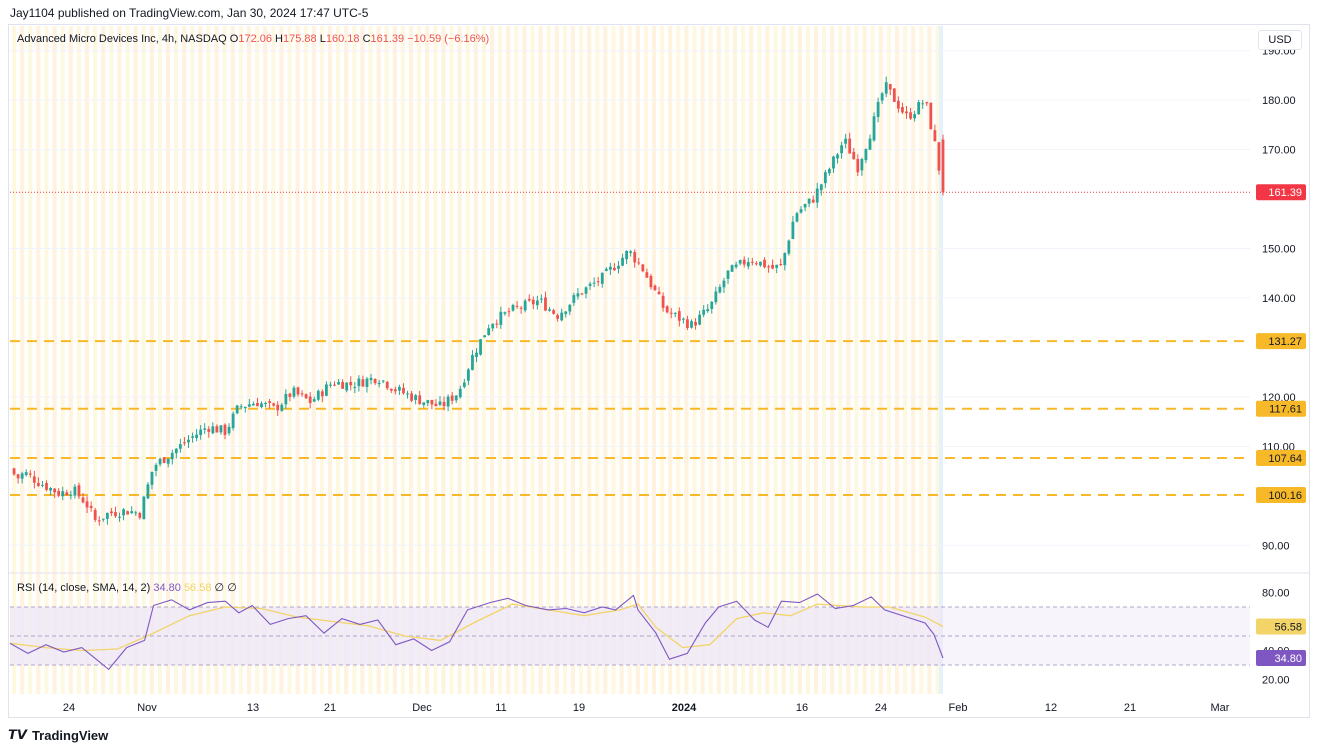 The image size is (1320, 751). Describe the element at coordinates (296, 39) in the screenshot. I see `ohlc-high: H175.88` at that location.